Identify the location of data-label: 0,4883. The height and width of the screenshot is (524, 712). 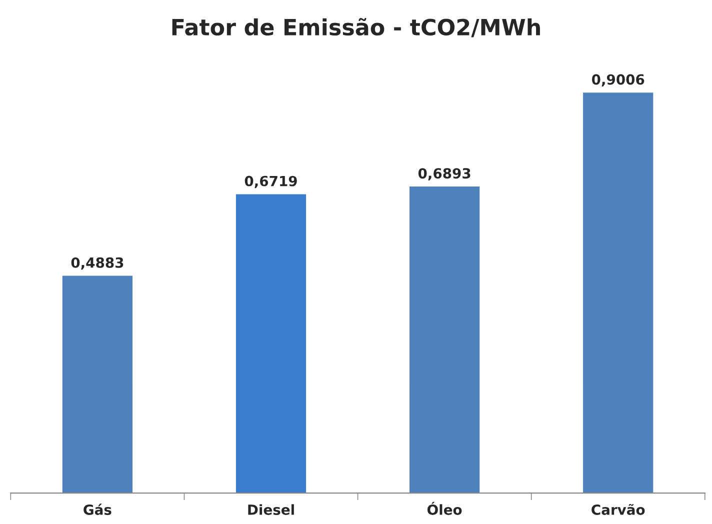
(97, 263).